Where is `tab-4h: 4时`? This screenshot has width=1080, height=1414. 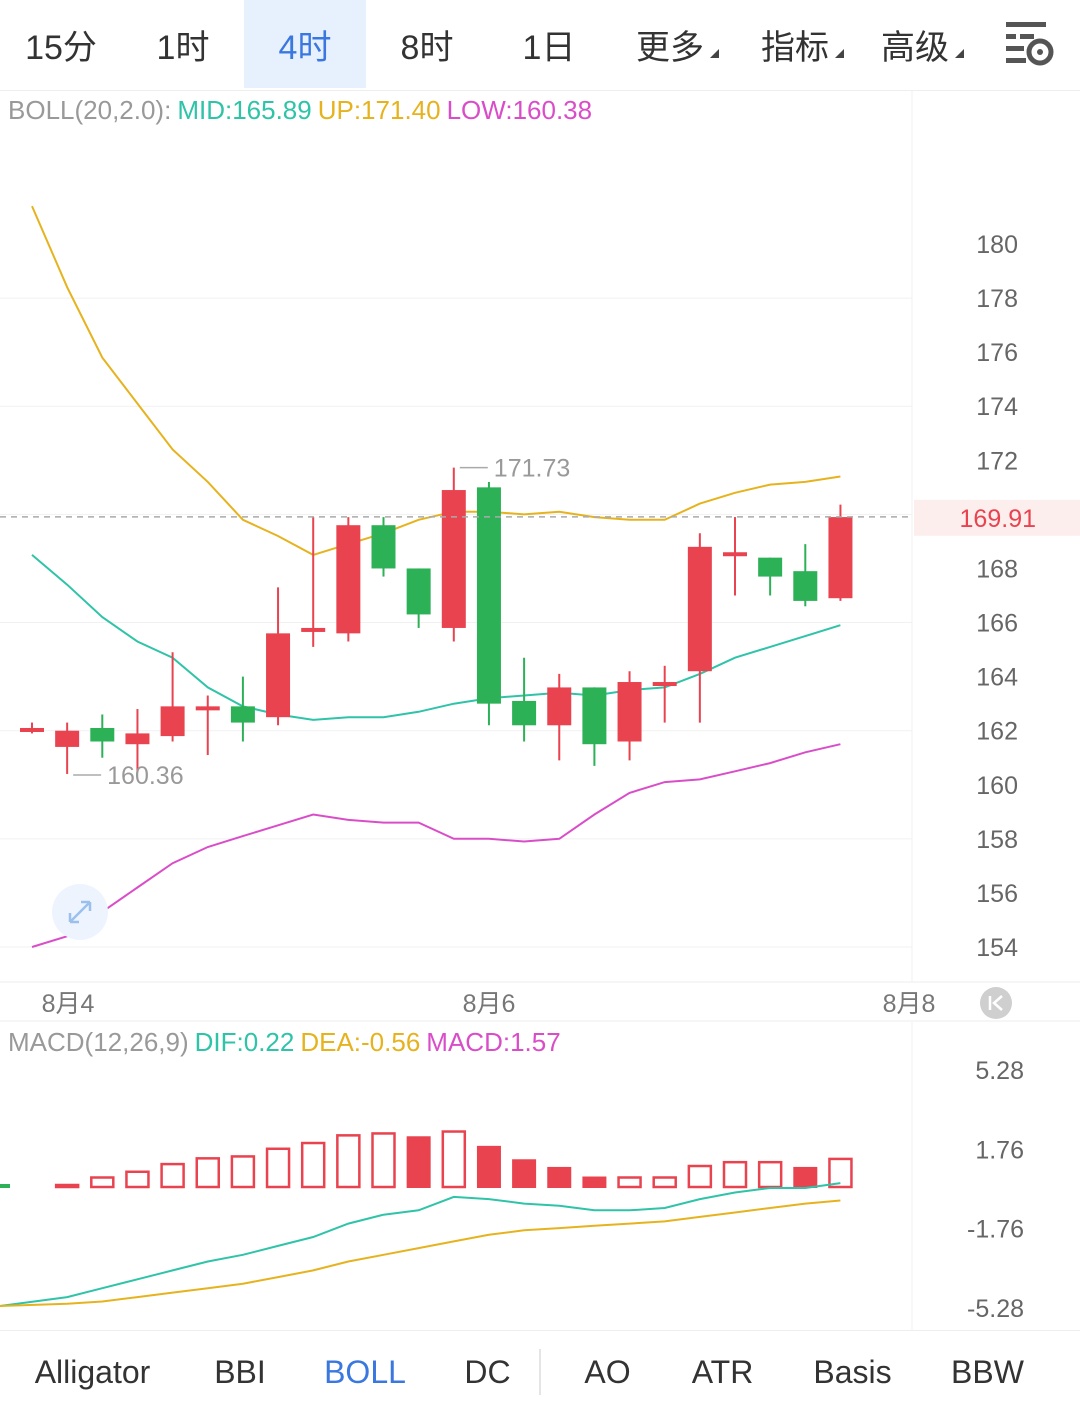 tab-4h: 4时 is located at coordinates (305, 44).